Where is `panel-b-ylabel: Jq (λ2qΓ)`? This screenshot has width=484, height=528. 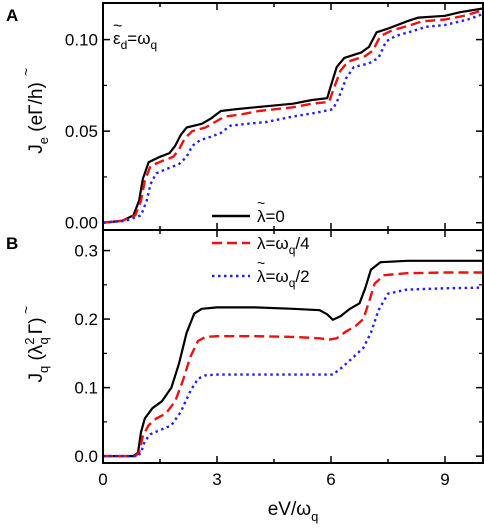
panel-b-ylabel: Jq (λ2qΓ) is located at coordinates (36, 349).